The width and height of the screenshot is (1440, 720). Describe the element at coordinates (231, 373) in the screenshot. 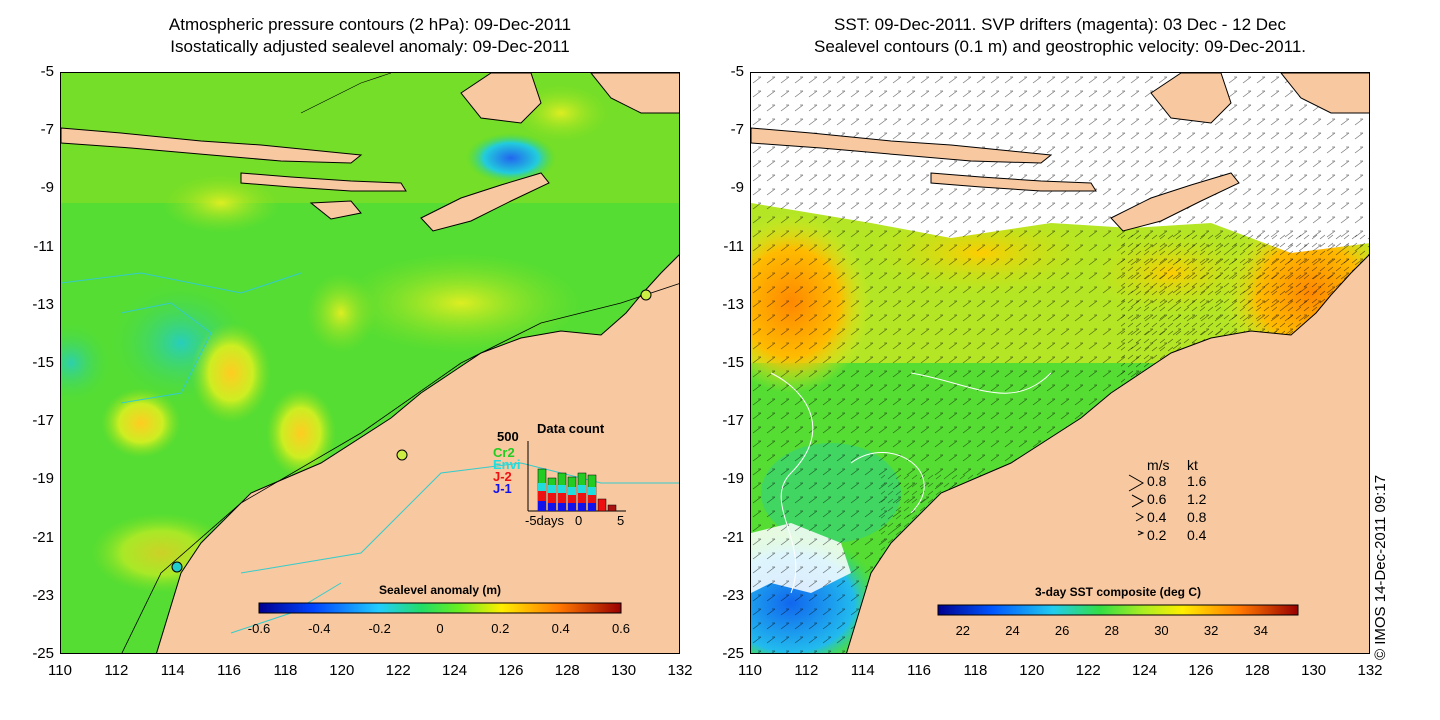

I see `high-anomaly-region` at that location.